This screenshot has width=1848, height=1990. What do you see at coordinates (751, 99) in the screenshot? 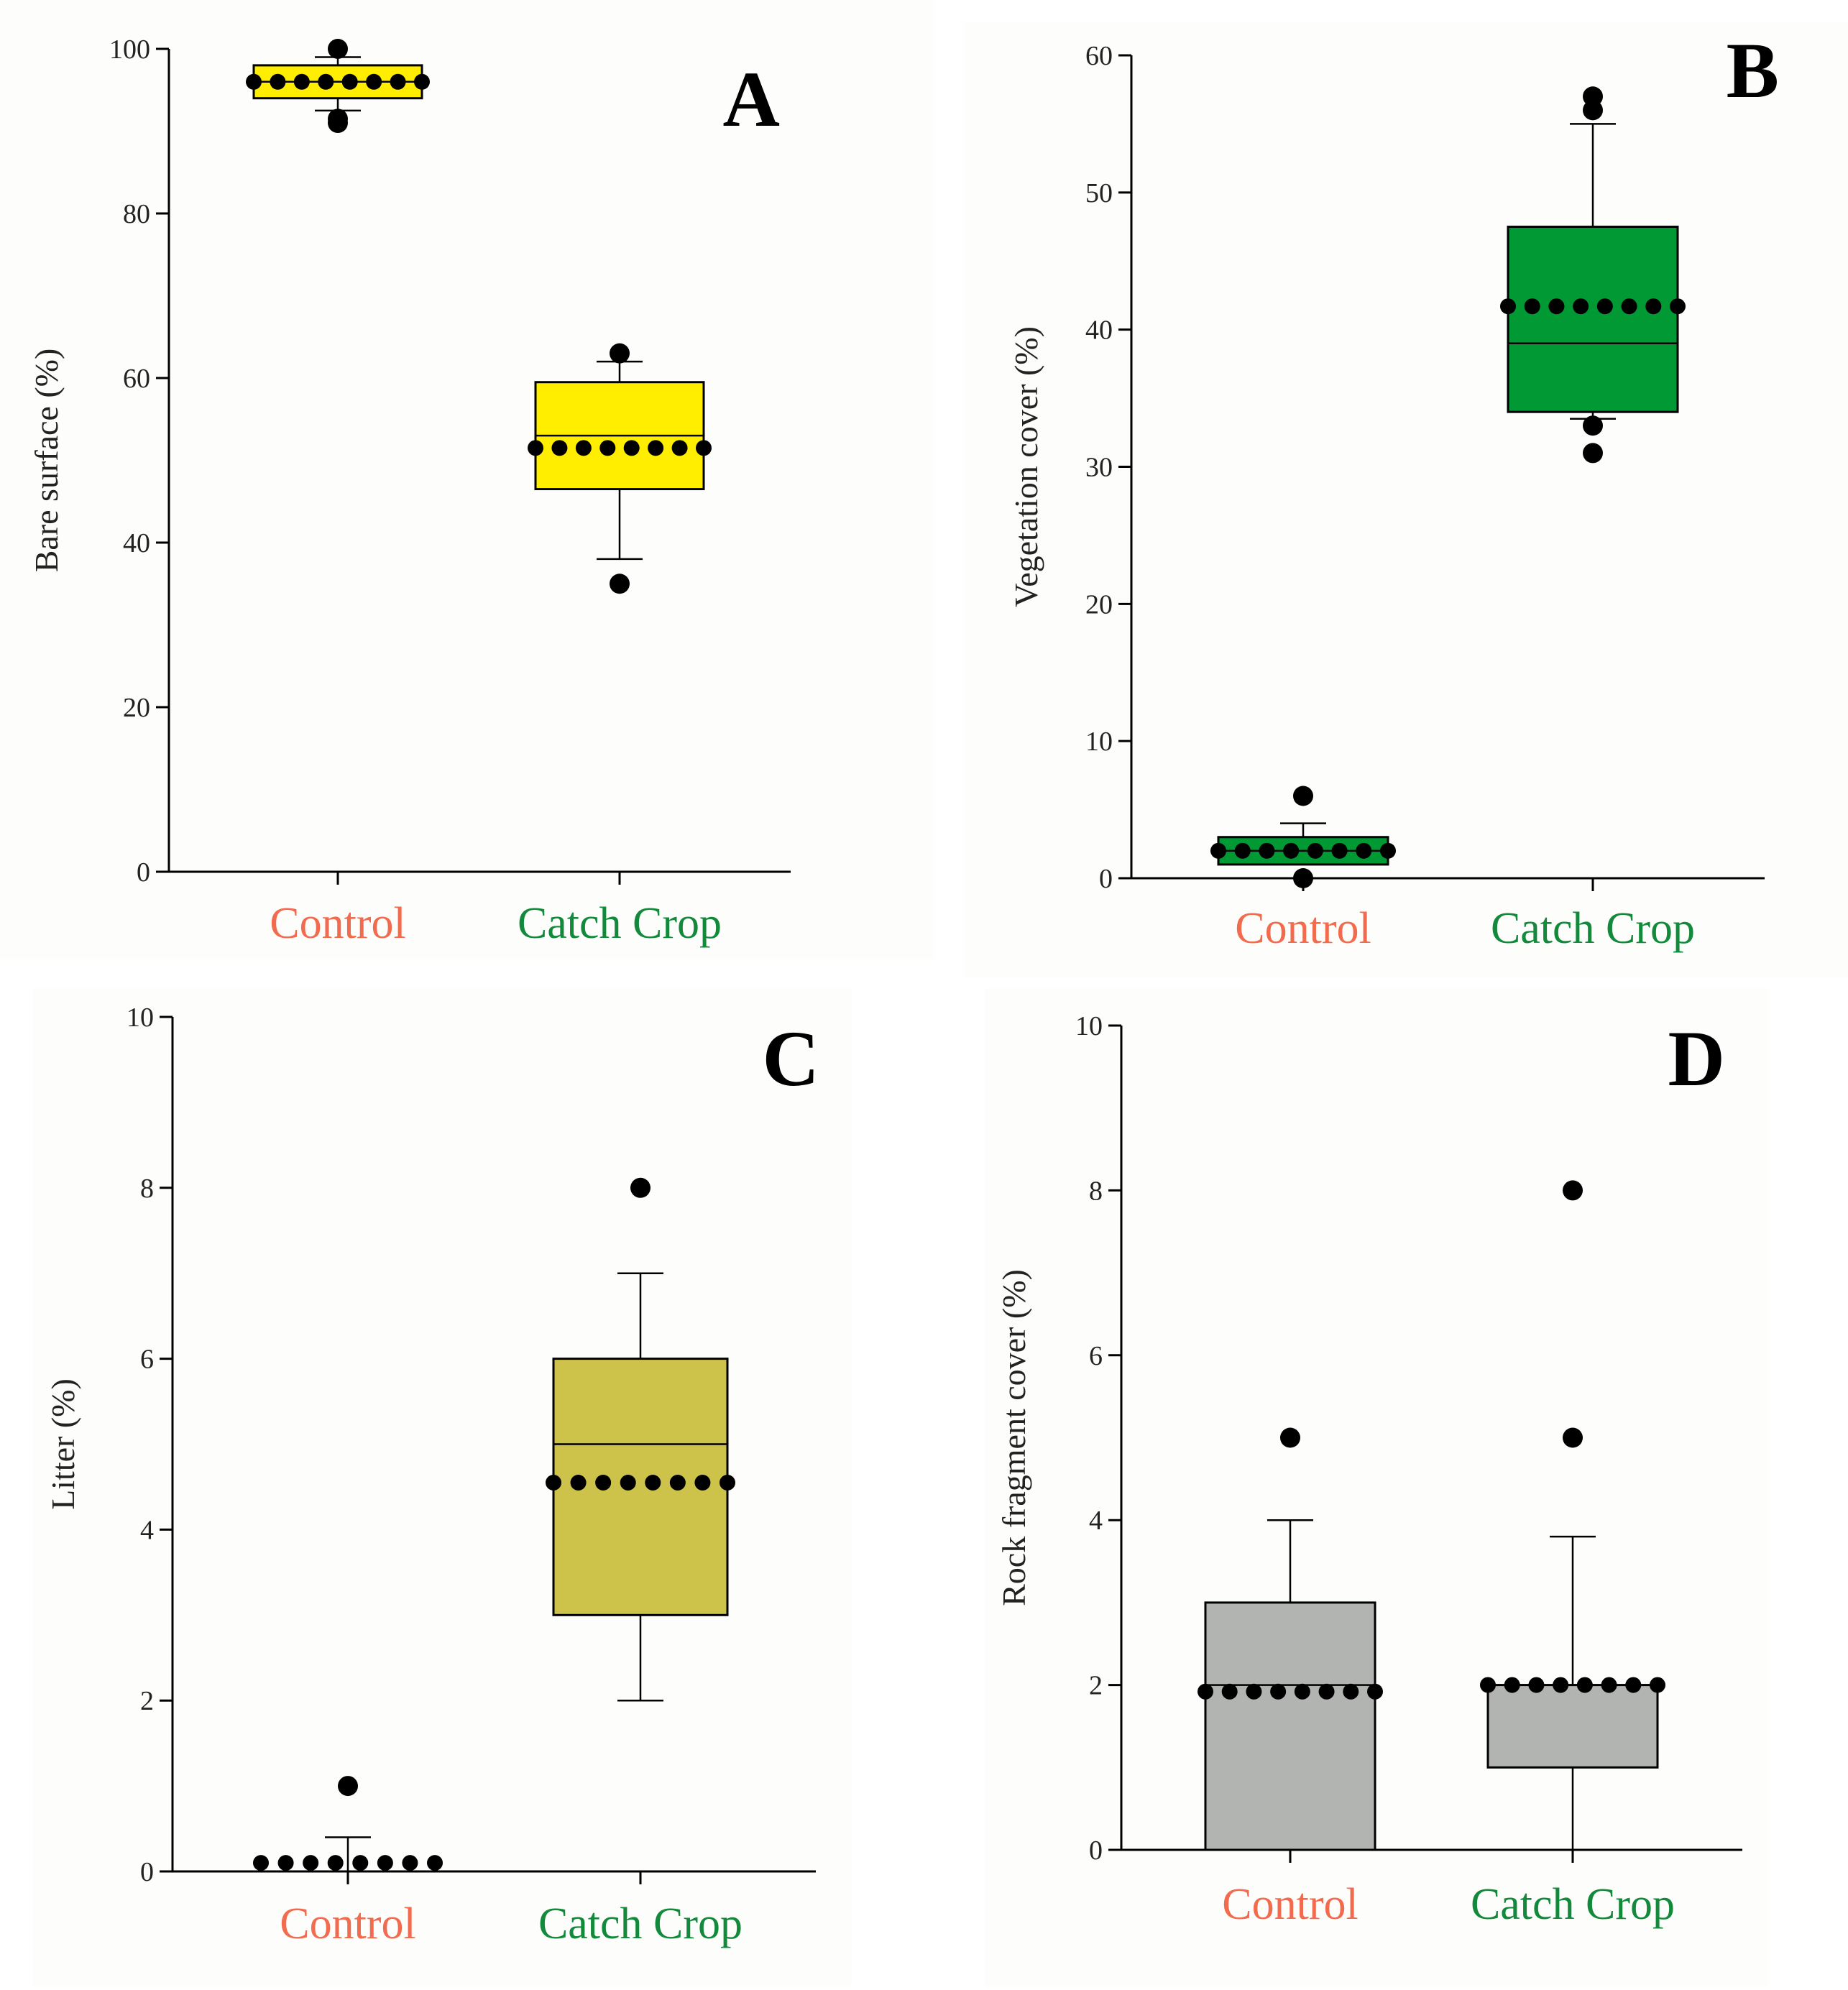
I see `panel-letter: A` at bounding box center [751, 99].